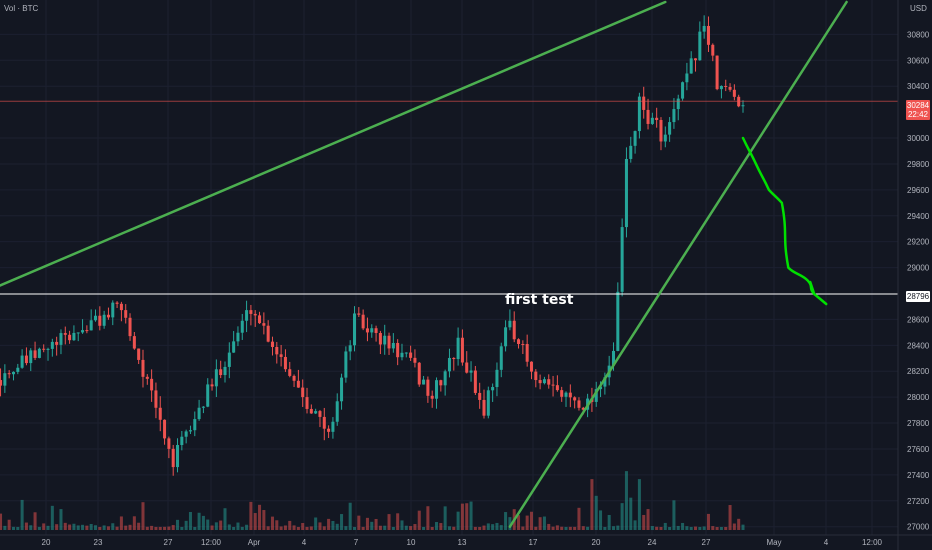 Image resolution: width=932 pixels, height=550 pixels. Describe the element at coordinates (21, 8) in the screenshot. I see `indicator-label: Vol · BTC` at that location.